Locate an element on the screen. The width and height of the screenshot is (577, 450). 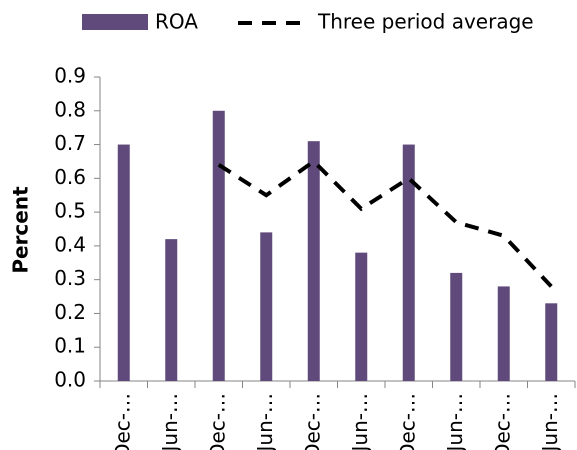
y-tick-label: 0.8 is located at coordinates (70, 109).